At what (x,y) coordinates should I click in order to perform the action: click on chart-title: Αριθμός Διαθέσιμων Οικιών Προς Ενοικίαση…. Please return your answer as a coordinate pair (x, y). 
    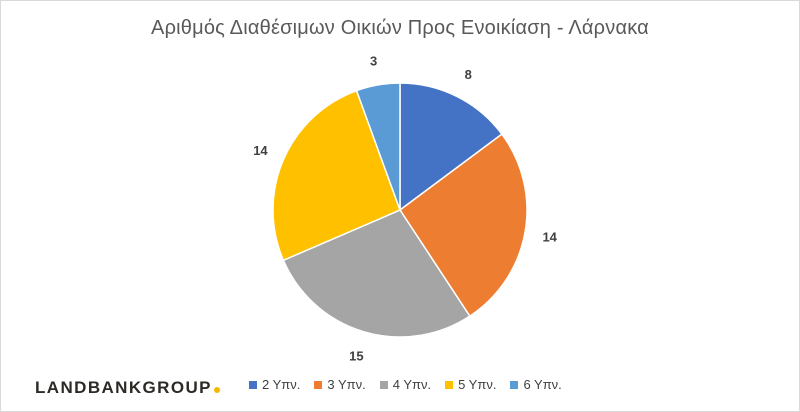
    Looking at the image, I should click on (400, 28).